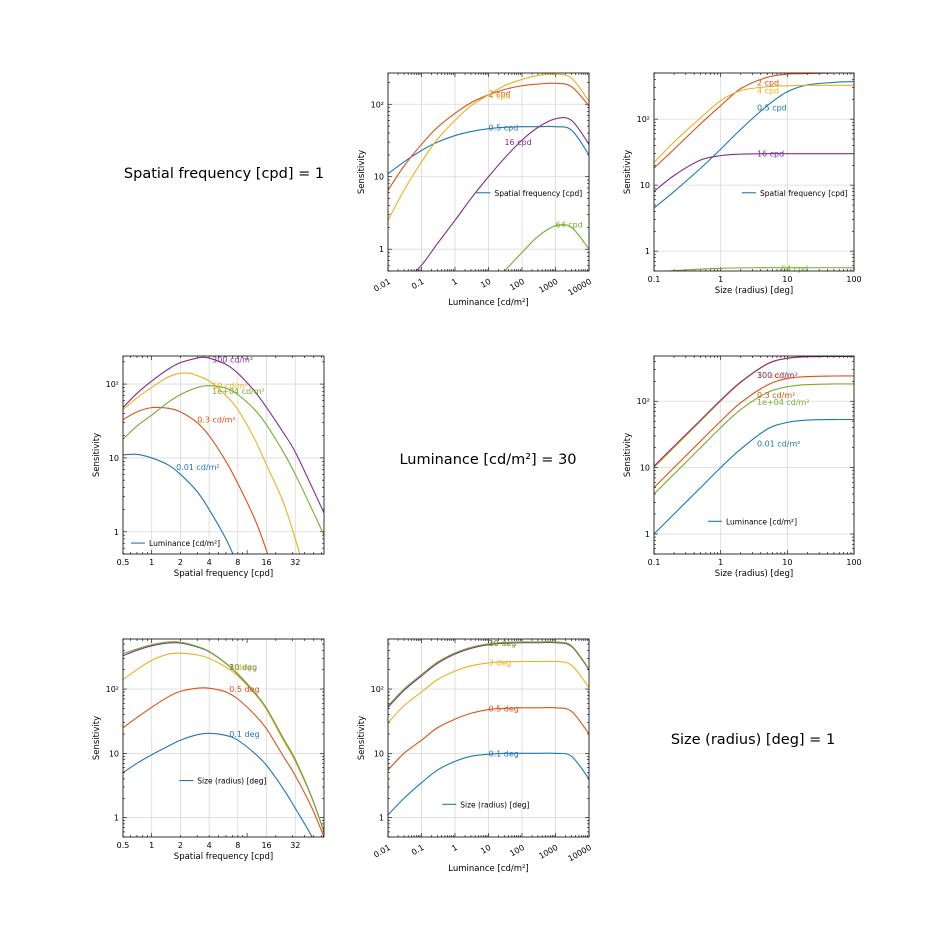 This screenshot has height=945, width=945. Describe the element at coordinates (529, 193) in the screenshot. I see `legend: Spatial frequency [cpd]` at that location.